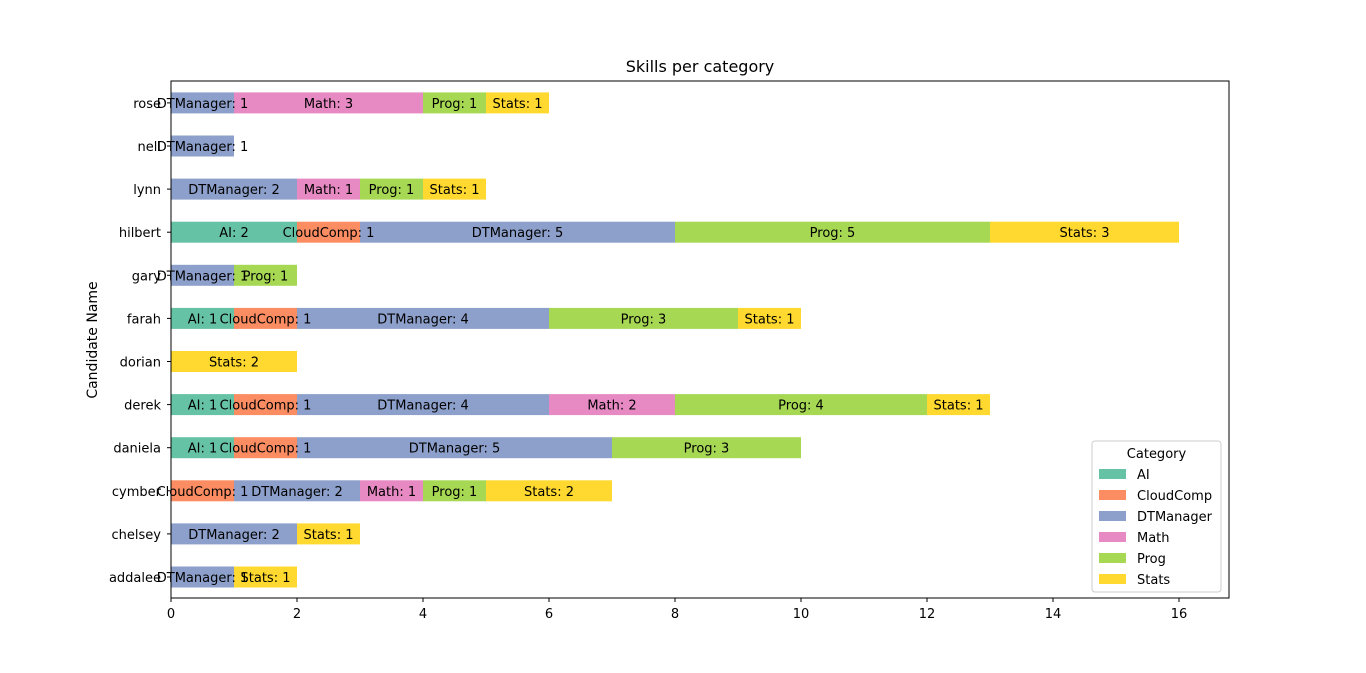  Describe the element at coordinates (147, 190) in the screenshot. I see `y-tick-label: lynn` at that location.